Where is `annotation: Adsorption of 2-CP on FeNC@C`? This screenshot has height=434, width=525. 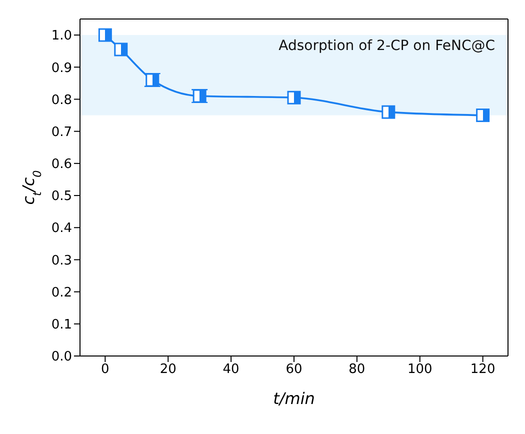
annotation: Adsorption of 2-CP on FeNC@C is located at coordinates (386, 46).